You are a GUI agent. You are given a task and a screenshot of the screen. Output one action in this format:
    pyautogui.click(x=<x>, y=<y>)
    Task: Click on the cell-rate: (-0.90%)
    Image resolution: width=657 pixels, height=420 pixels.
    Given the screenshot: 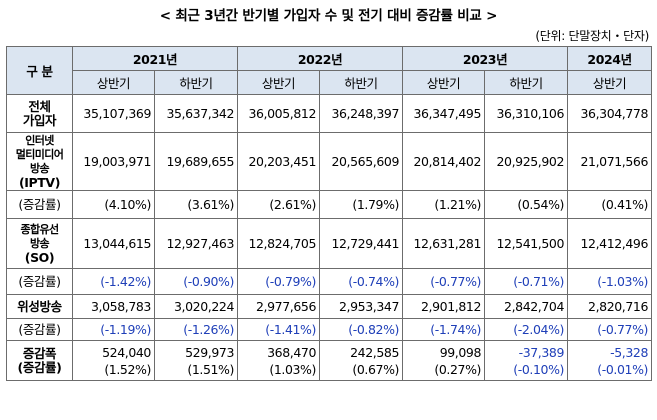 What is the action you would take?
    pyautogui.click(x=196, y=281)
    